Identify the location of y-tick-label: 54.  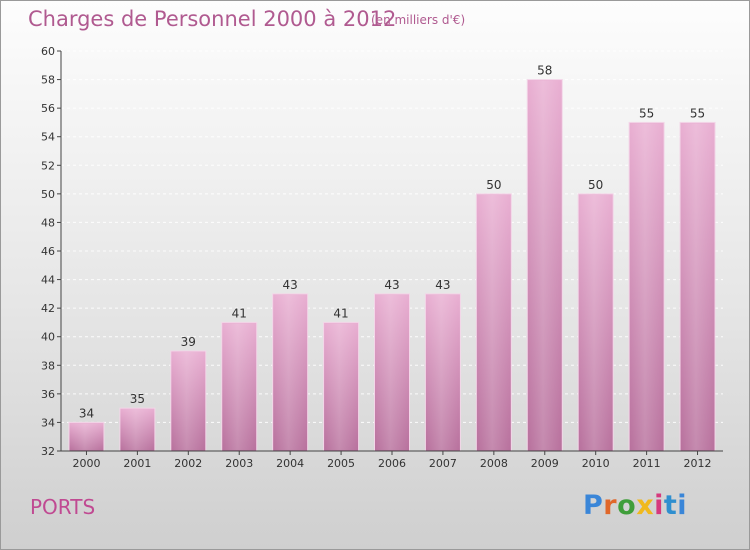
(48, 137).